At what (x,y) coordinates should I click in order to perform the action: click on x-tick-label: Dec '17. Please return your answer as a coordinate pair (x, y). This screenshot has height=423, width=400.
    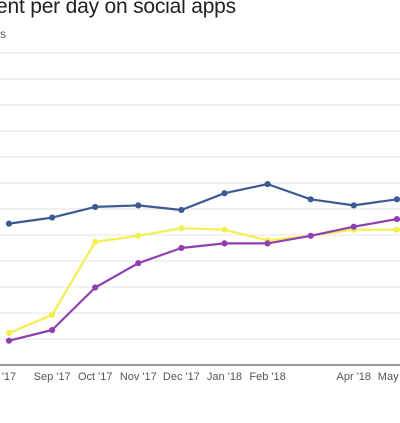
    Looking at the image, I should click on (181, 377).